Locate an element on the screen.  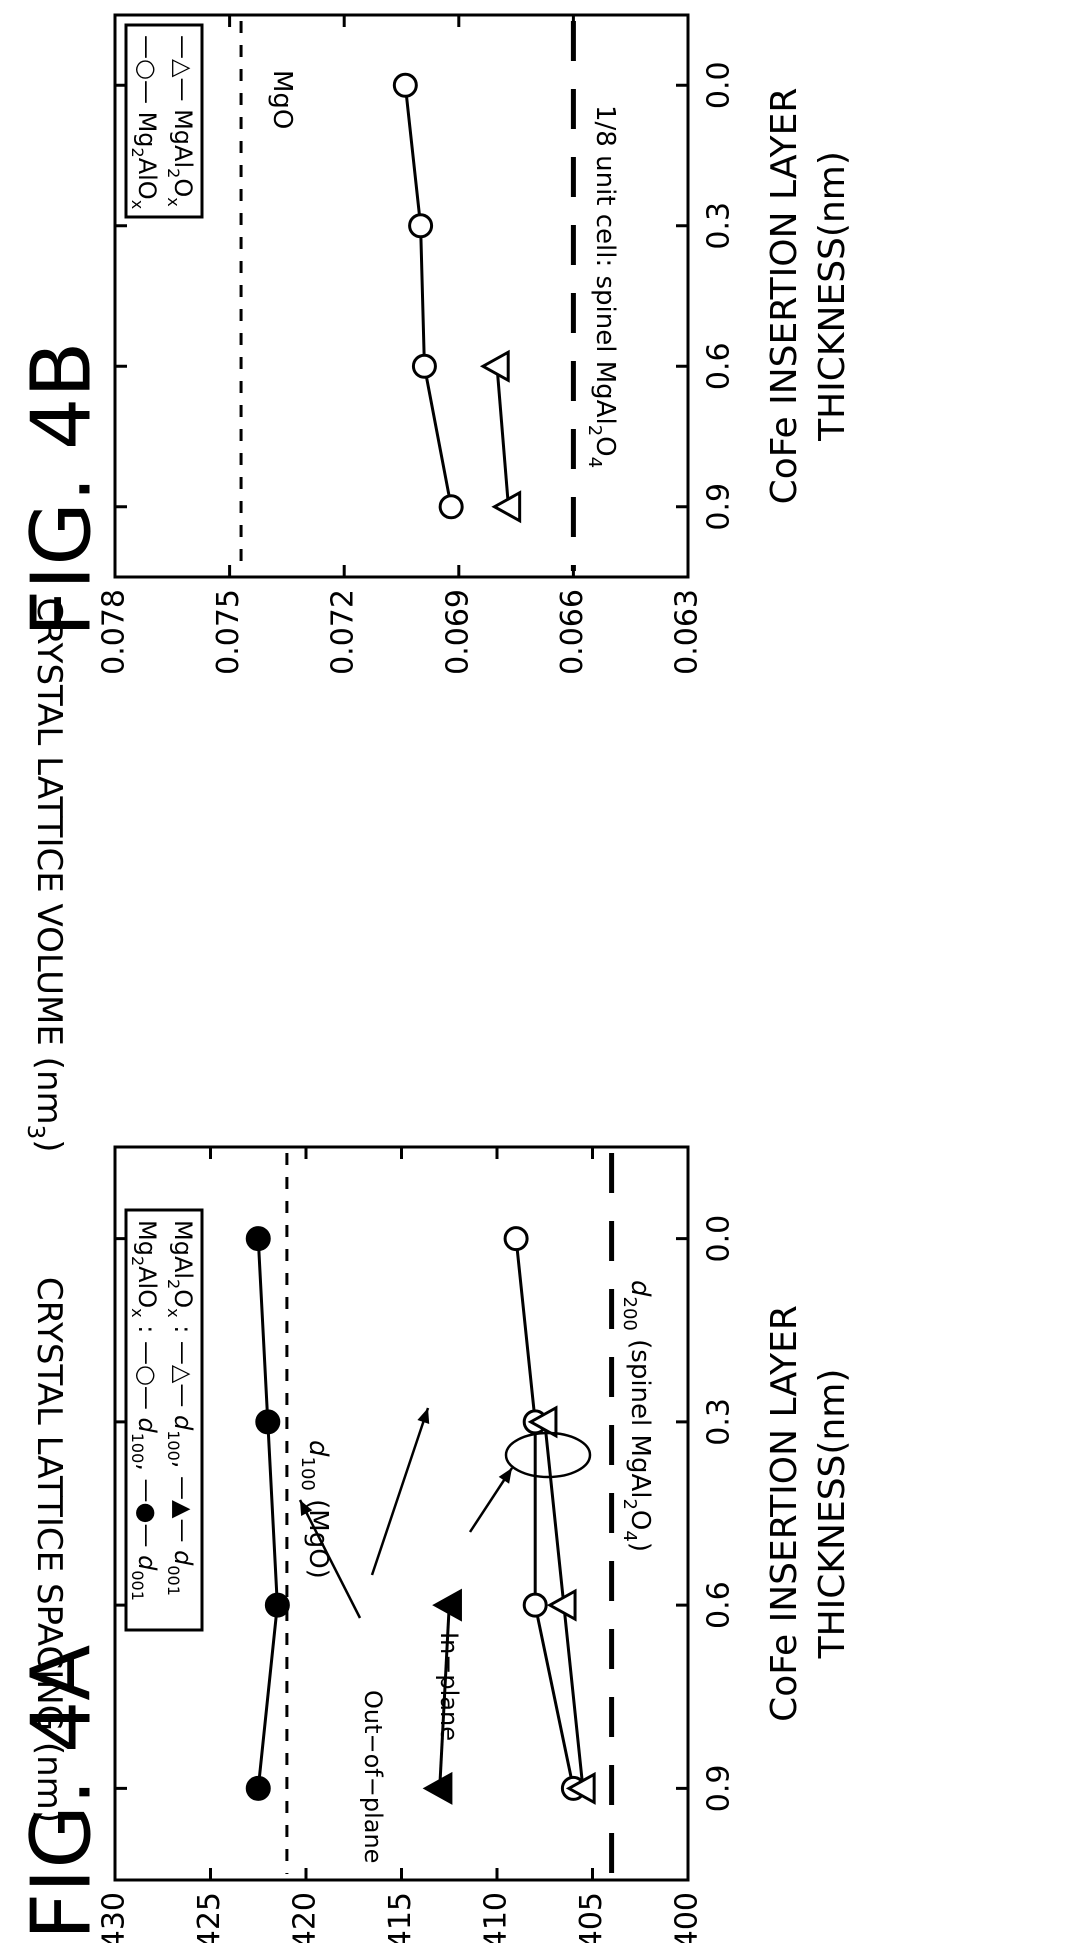
legend-row-mg2alox: Mg2AlOx : —○— d100, —●— d001 is located at coordinates (144, 1410).